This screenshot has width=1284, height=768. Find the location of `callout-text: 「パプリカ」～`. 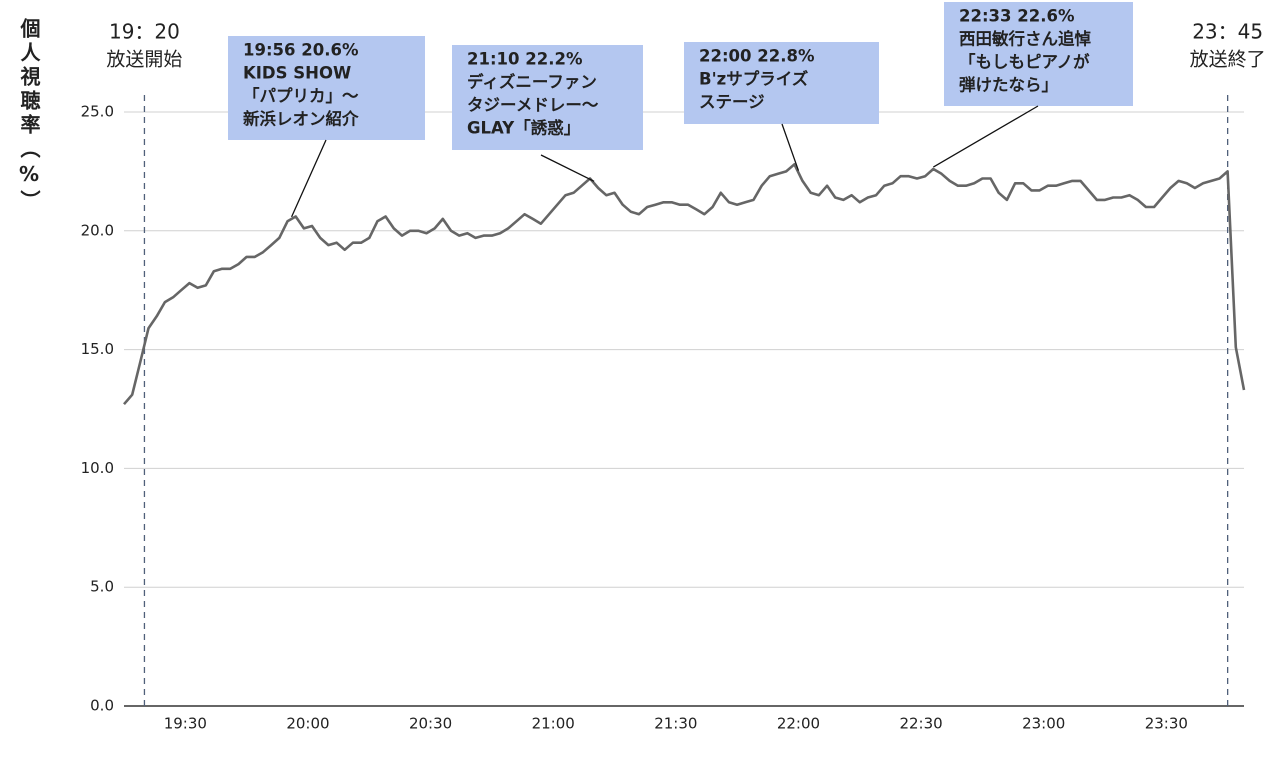

callout-text: 「パプリカ」～ is located at coordinates (301, 96).